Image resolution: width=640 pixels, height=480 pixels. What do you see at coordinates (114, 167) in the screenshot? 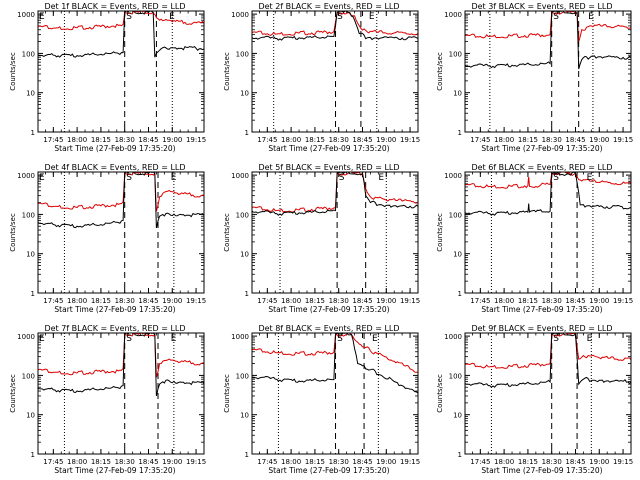
I see `panel-title: Det 4f BLACK = Events, RED = LLD` at bounding box center [114, 167].